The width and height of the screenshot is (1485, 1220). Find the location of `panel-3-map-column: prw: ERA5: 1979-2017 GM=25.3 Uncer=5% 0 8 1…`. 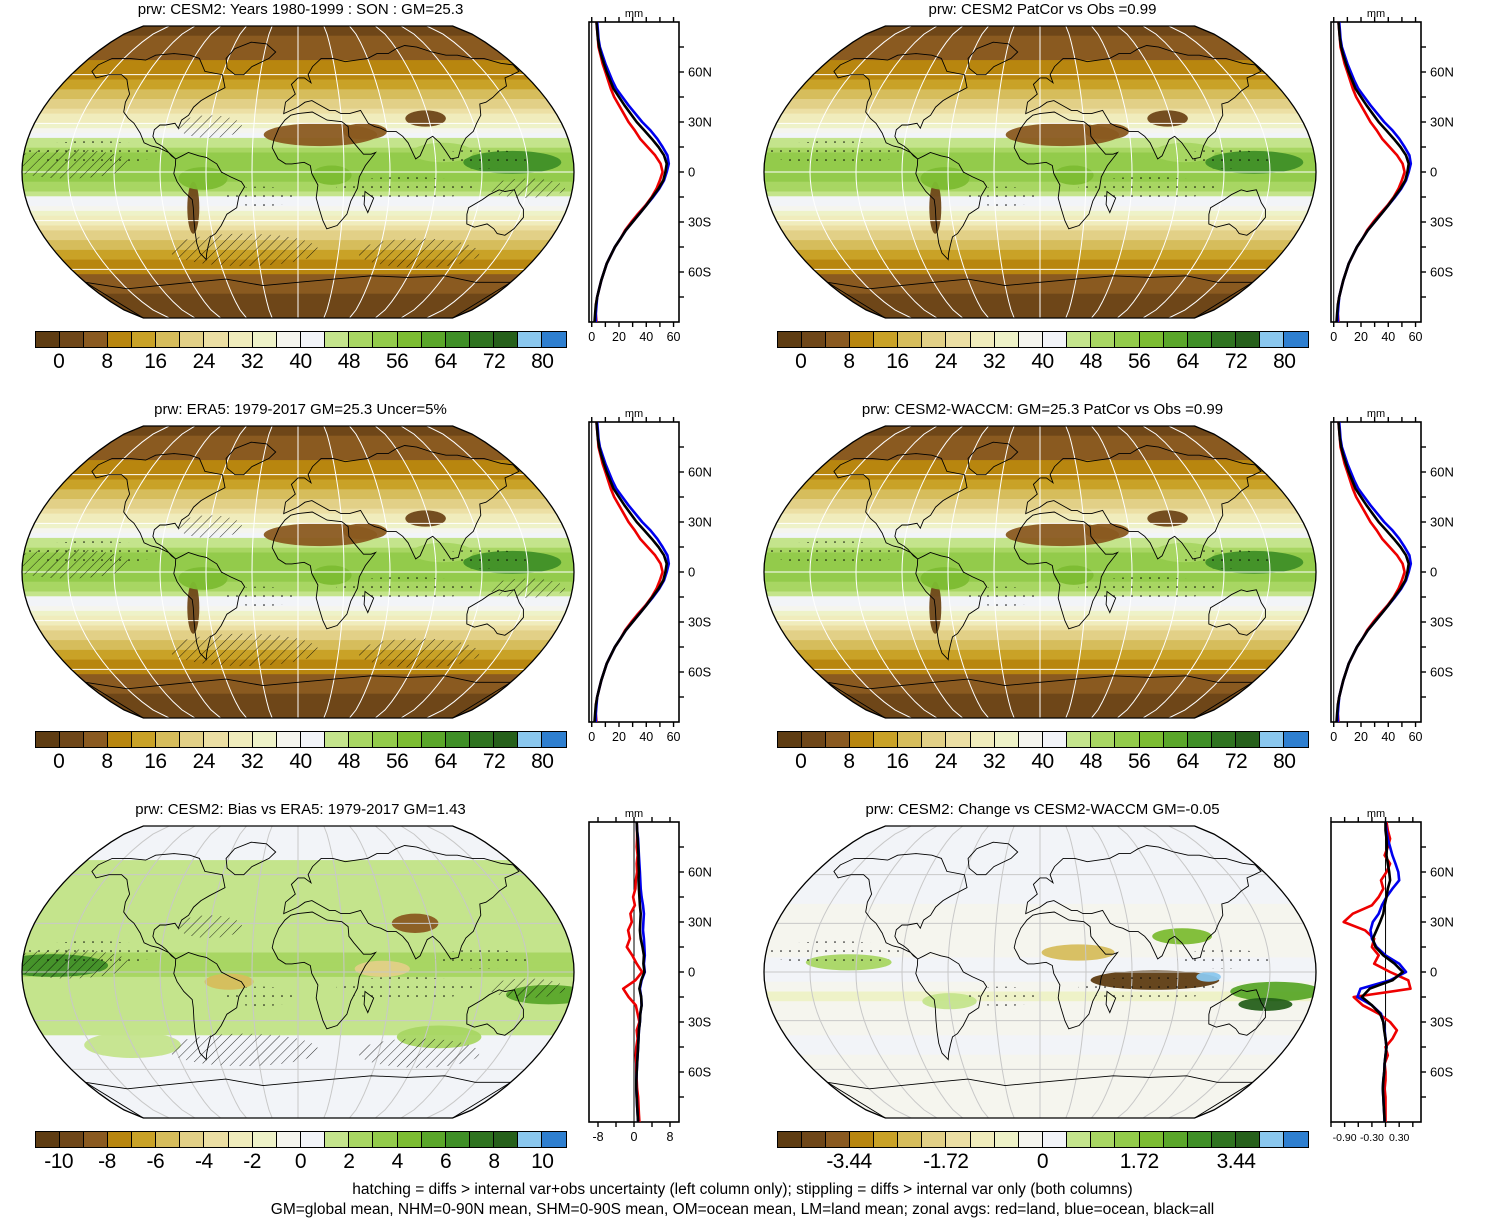

panel-3-map-column: prw: ERA5: 1979-2017 GM=25.3 Uncer=5% 0 8 1… is located at coordinates (300, 588).